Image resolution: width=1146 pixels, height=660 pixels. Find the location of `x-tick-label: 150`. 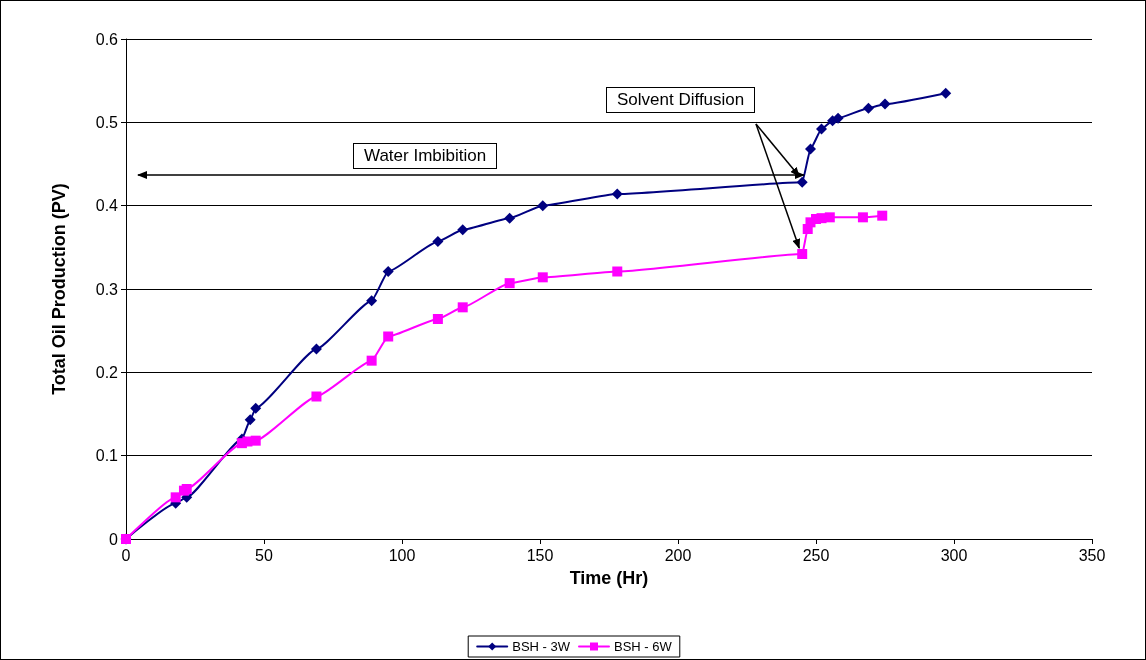

x-tick-label: 150 is located at coordinates (540, 555).